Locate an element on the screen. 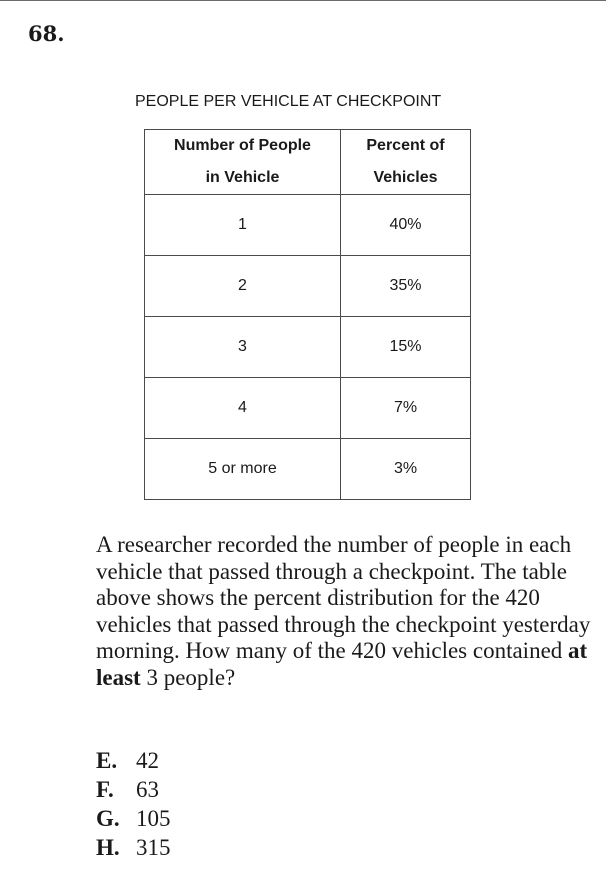 The height and width of the screenshot is (870, 606). table-row: 3 15% is located at coordinates (307, 347).